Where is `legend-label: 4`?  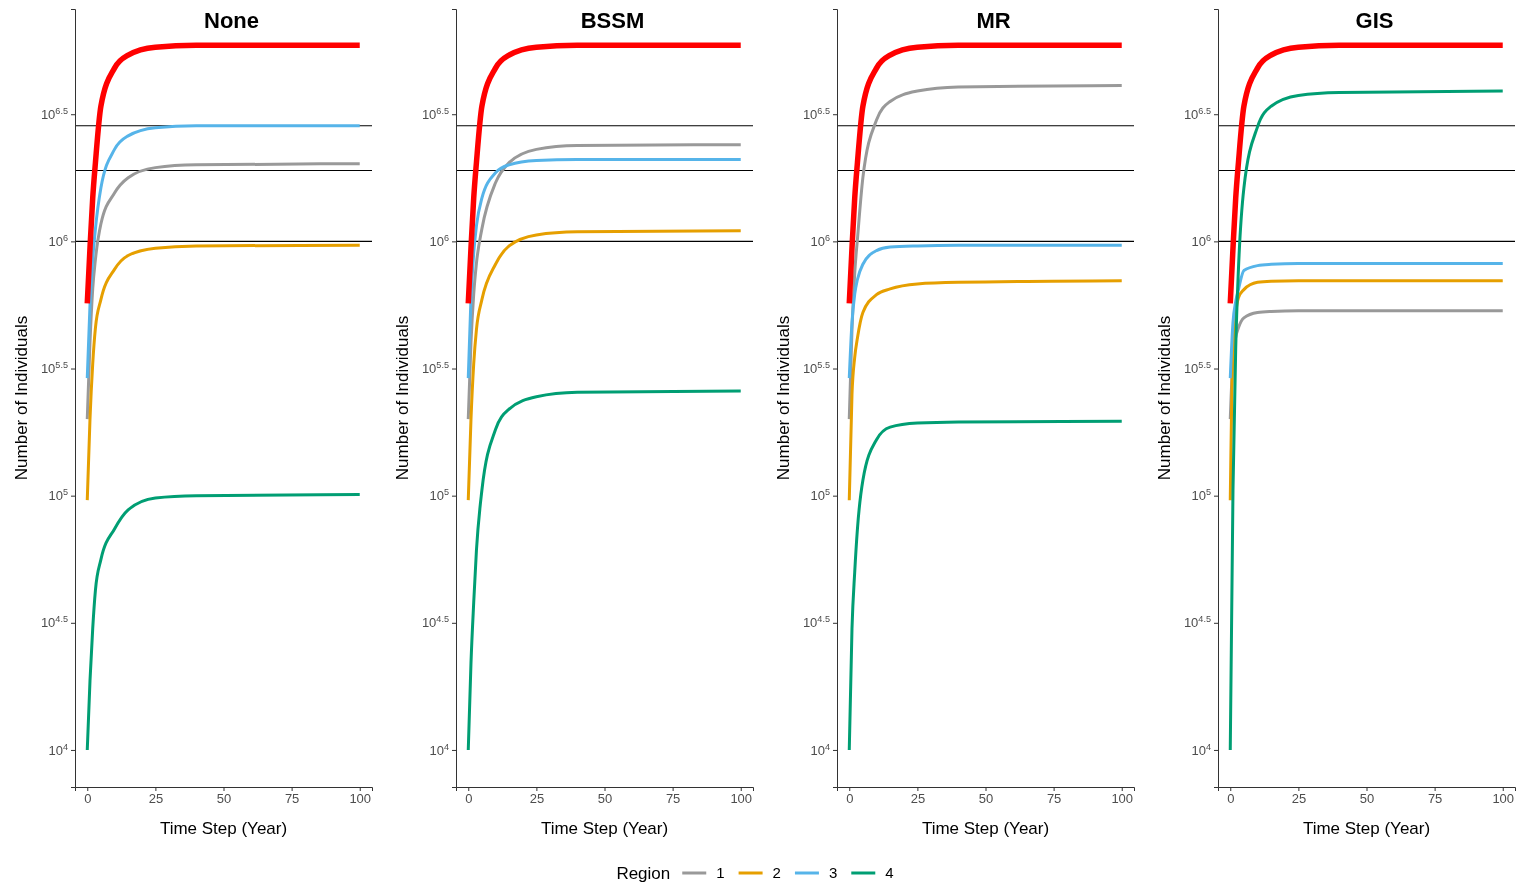 legend-label: 4 is located at coordinates (889, 873).